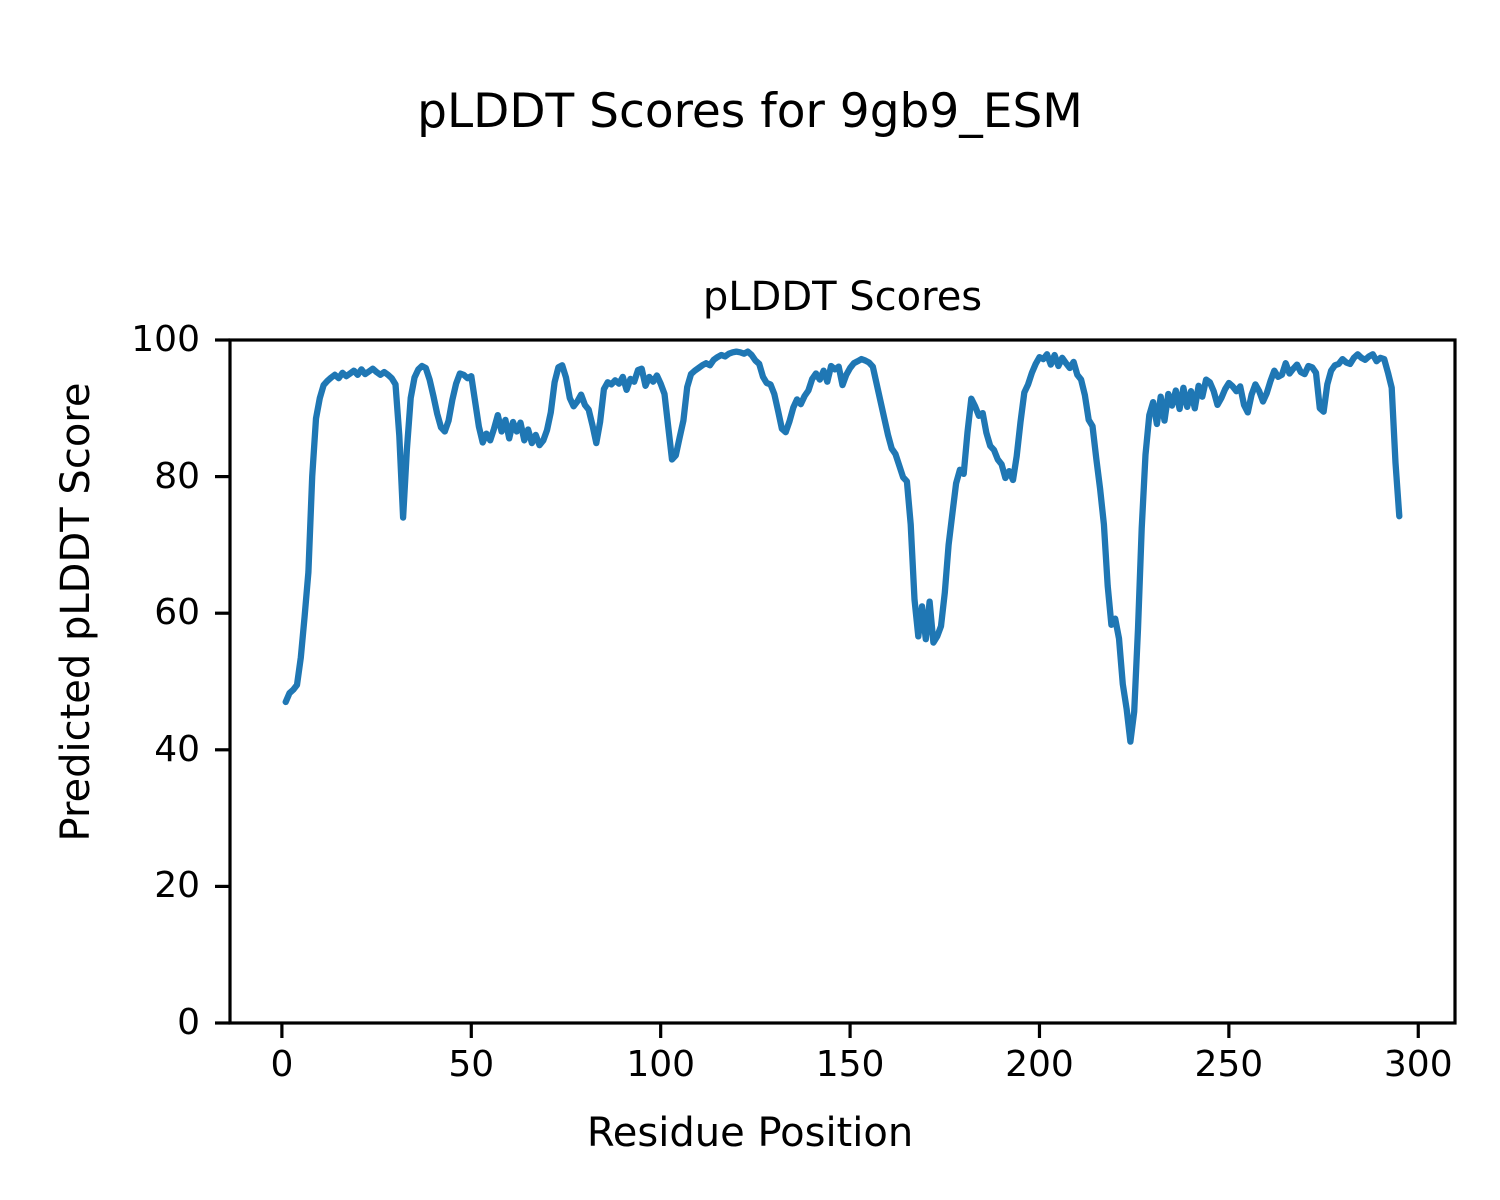  What do you see at coordinates (188, 1022) in the screenshot?
I see `y-tick-label: 0` at bounding box center [188, 1022].